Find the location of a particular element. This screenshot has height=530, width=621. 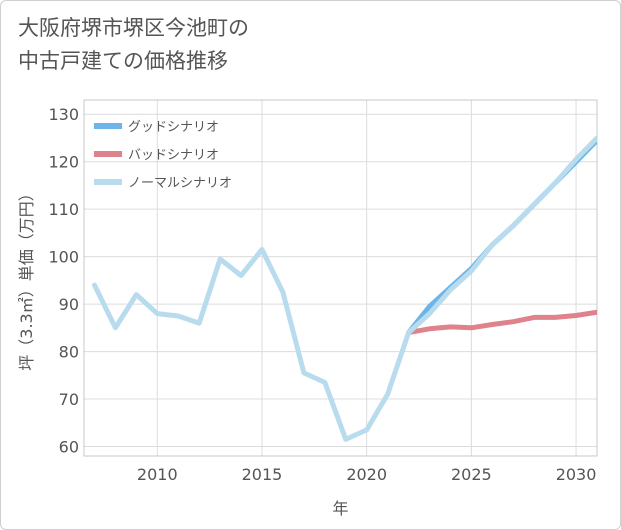

y-tick-label: 70 is located at coordinates (69, 399).